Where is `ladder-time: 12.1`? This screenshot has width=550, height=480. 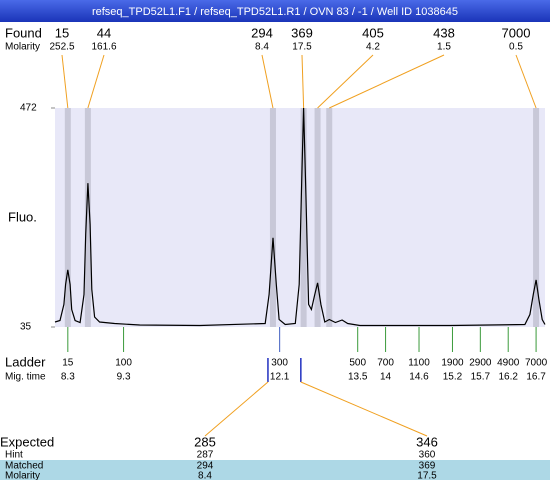
ladder-time: 12.1 is located at coordinates (280, 377).